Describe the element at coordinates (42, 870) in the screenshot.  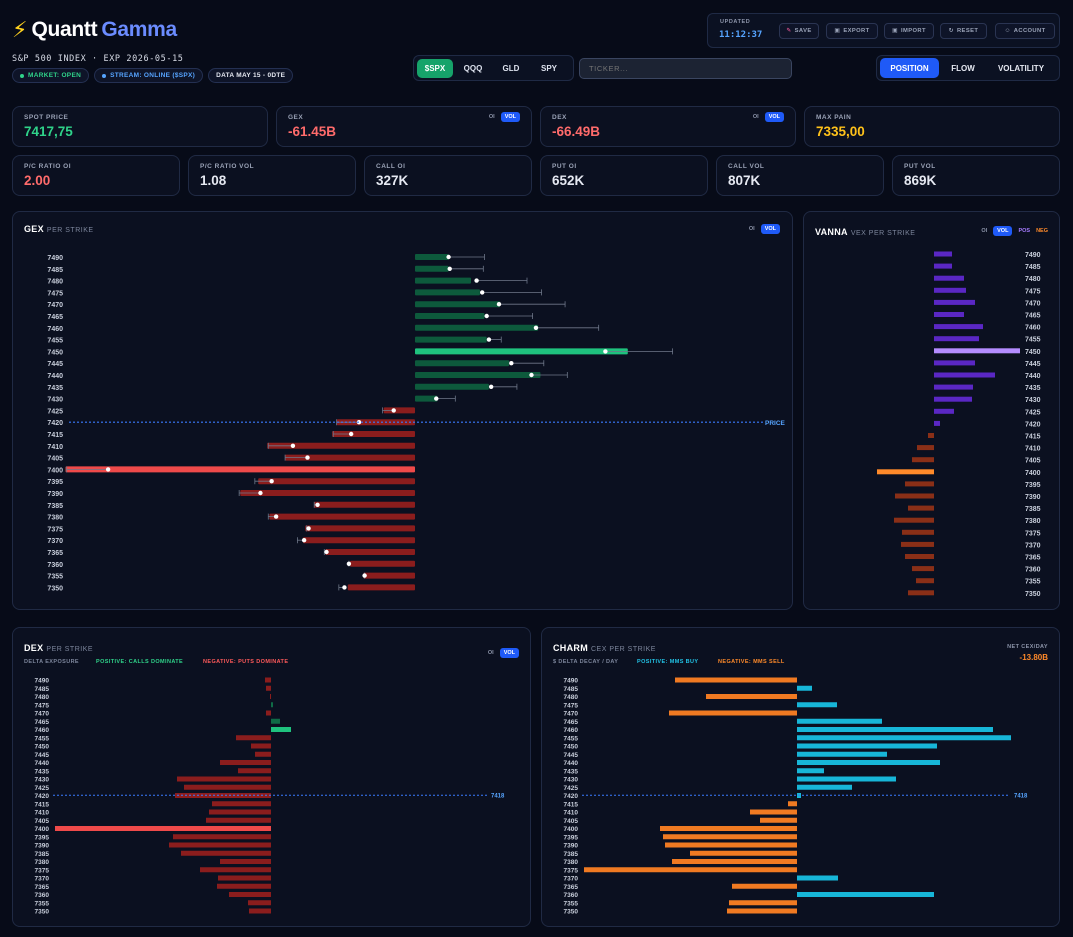
I see `strike-label: 7375` at that location.